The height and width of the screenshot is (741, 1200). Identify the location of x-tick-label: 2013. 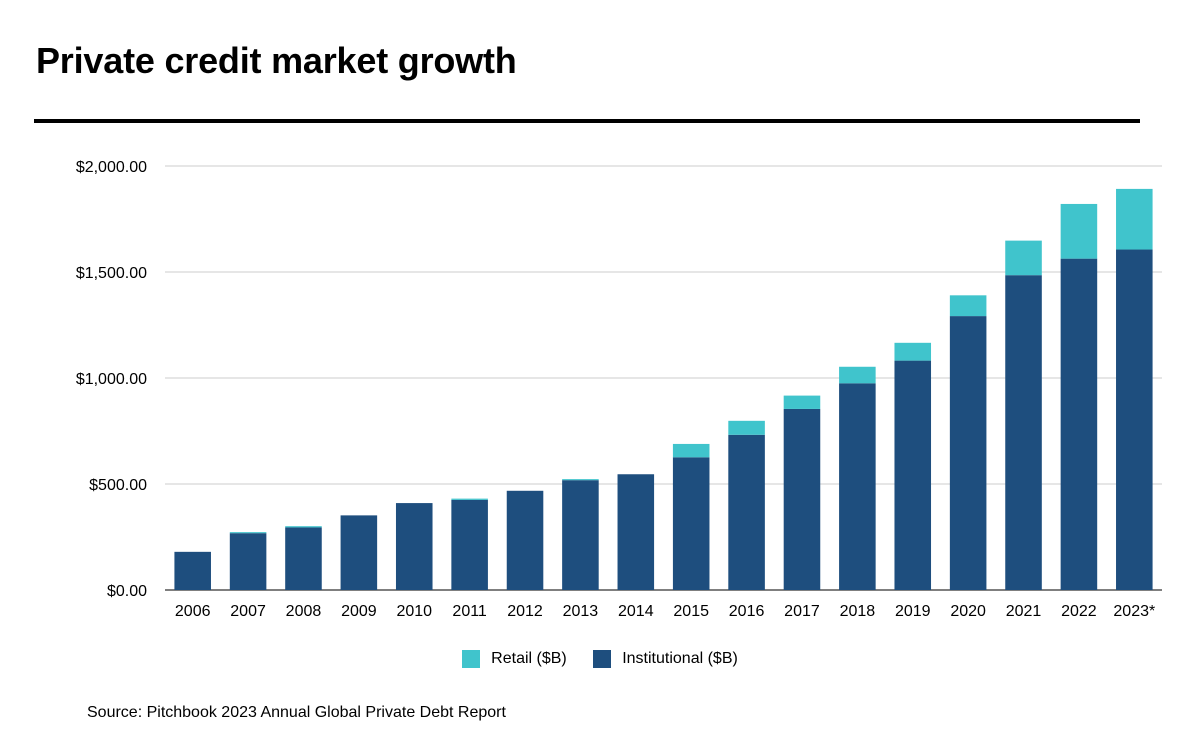
(581, 611).